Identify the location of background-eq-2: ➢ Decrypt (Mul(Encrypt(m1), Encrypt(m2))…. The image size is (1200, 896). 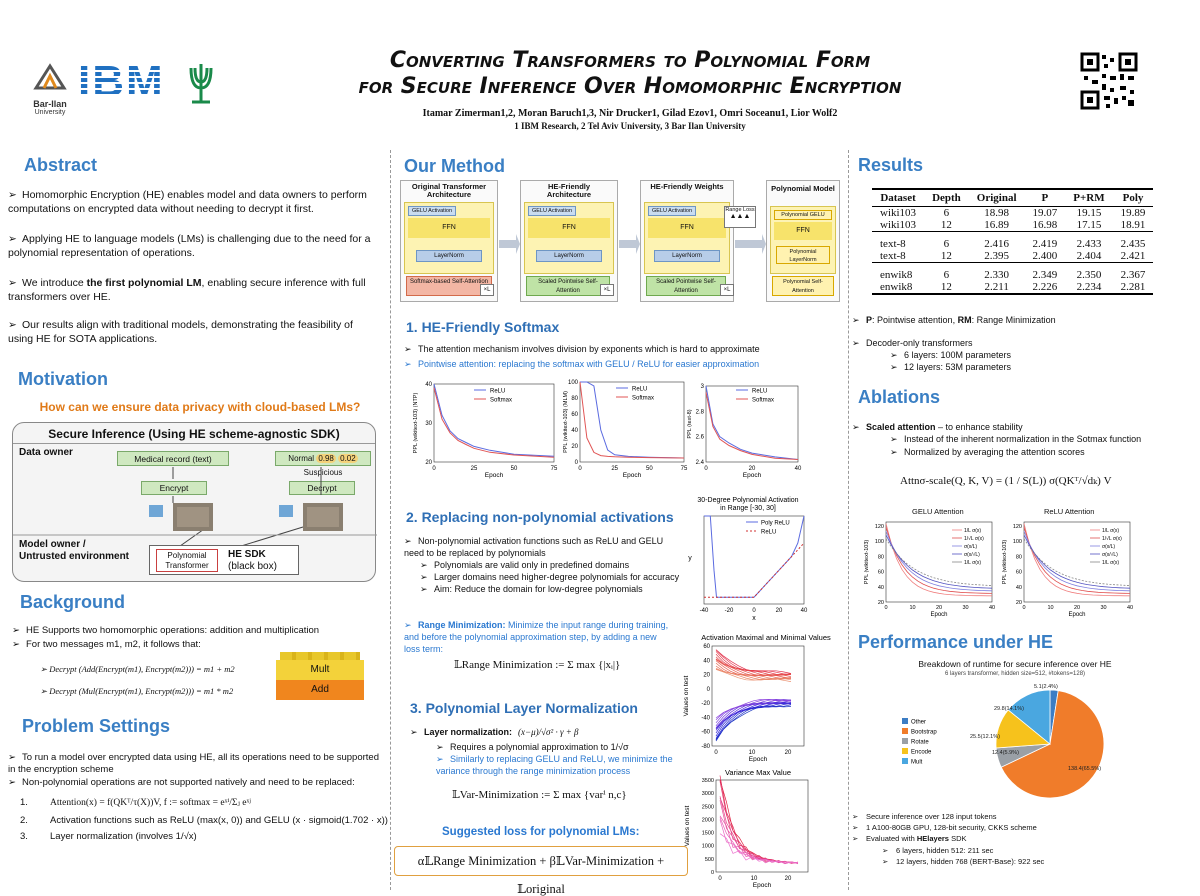
(137, 691).